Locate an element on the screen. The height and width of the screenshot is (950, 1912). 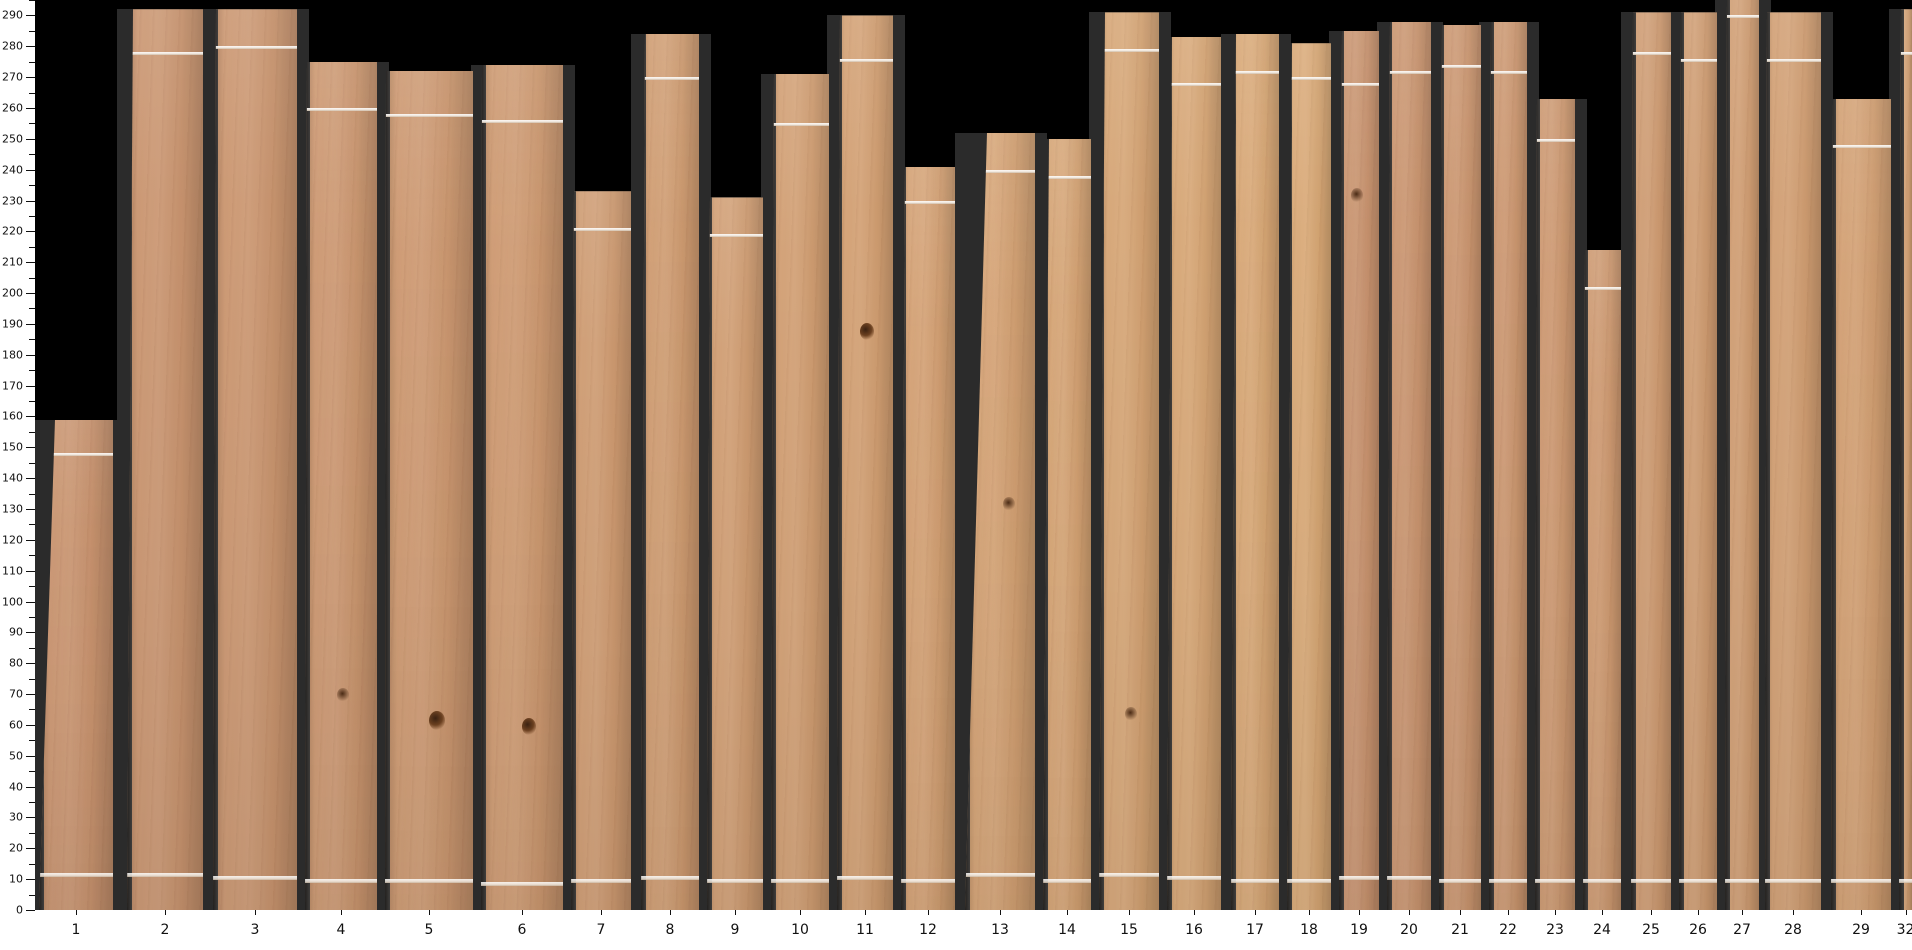
y-tick-label: 0 is located at coordinates (19, 910).